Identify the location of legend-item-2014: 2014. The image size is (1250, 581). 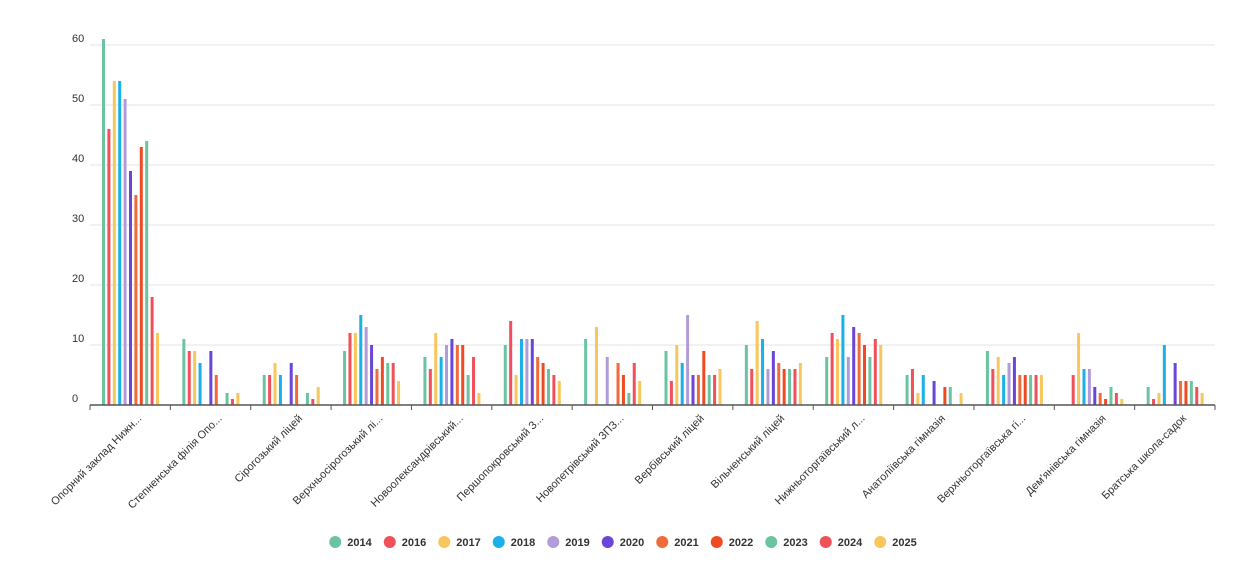
(351, 542).